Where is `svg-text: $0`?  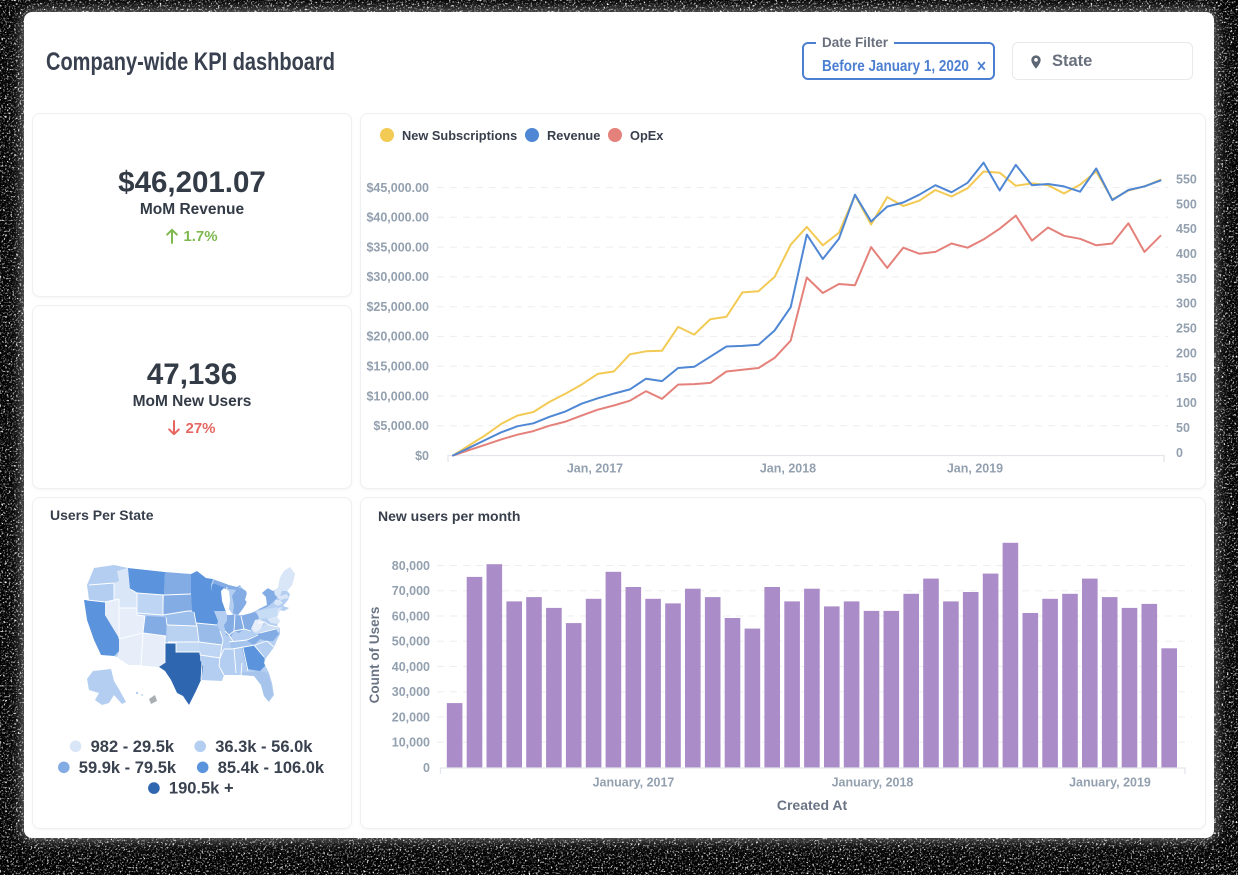
svg-text: $0 is located at coordinates (422, 456).